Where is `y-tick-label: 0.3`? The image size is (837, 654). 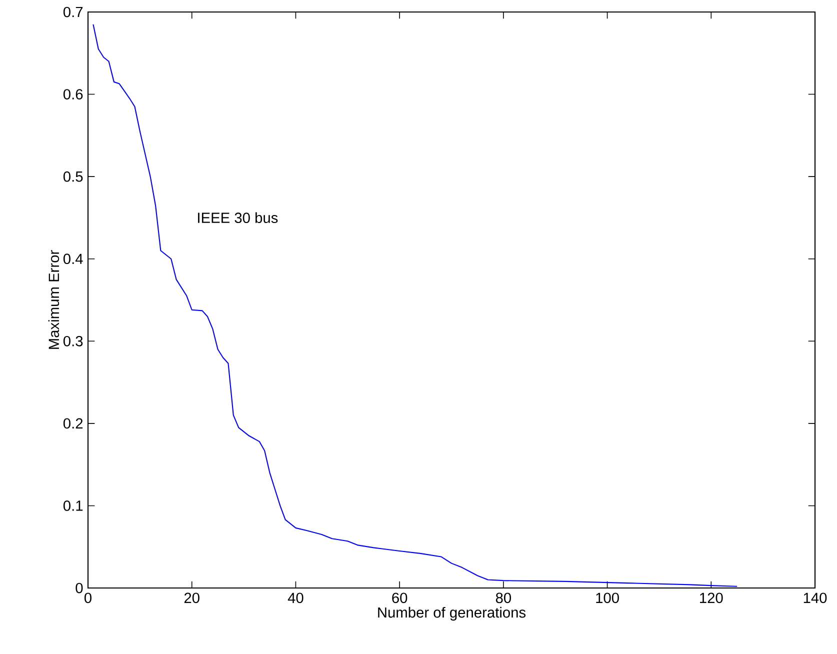 y-tick-label: 0.3 is located at coordinates (73, 341).